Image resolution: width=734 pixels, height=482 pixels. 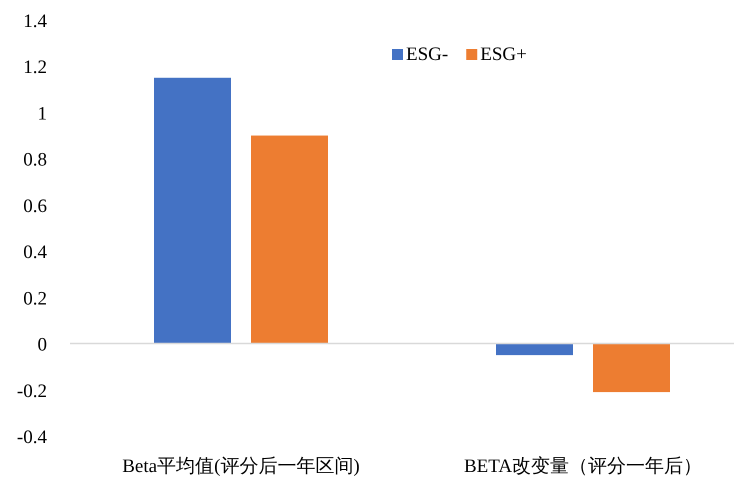 What do you see at coordinates (503, 54) in the screenshot?
I see `legend-label: ESG+` at bounding box center [503, 54].